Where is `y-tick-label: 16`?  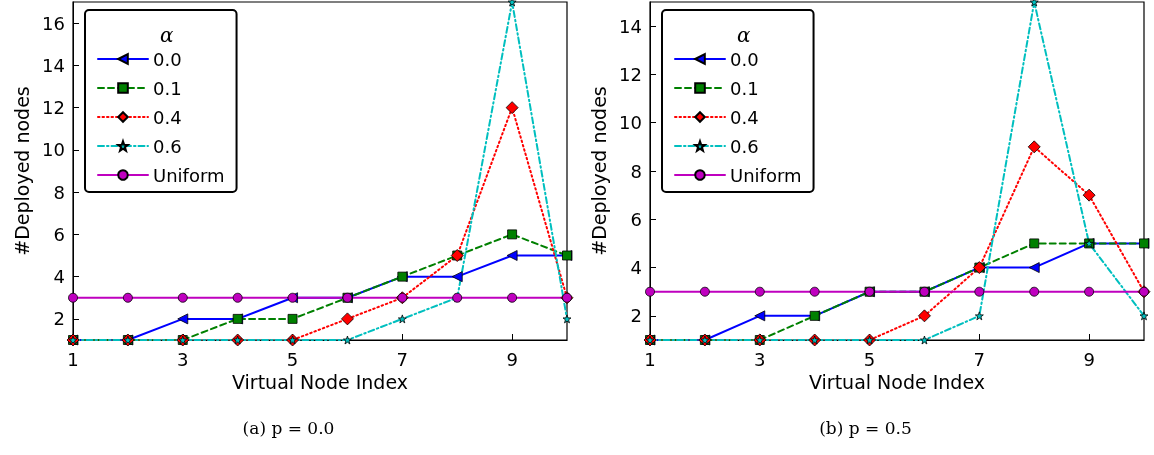
y-tick-label: 16 is located at coordinates (53, 23).